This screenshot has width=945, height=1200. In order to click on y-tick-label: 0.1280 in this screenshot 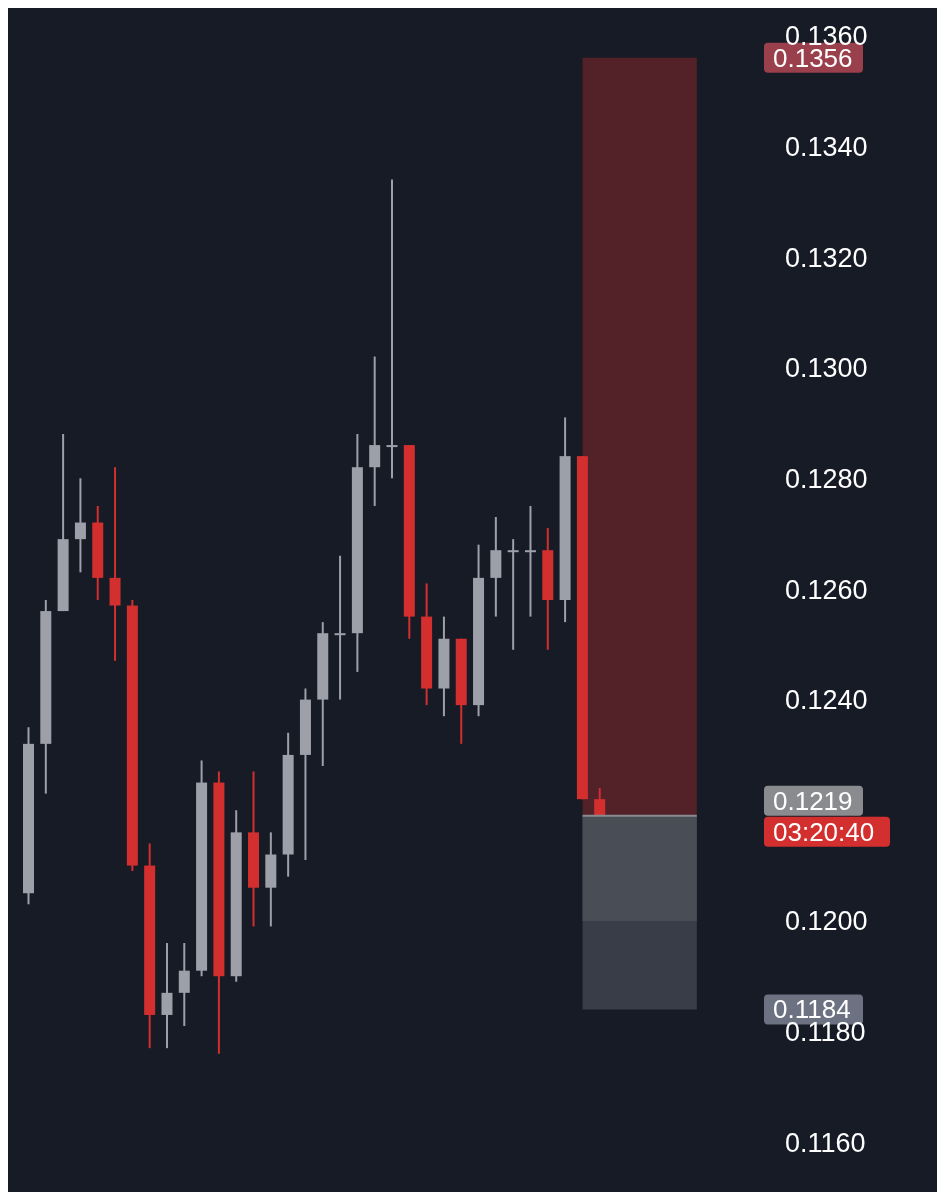, I will do `click(826, 478)`.